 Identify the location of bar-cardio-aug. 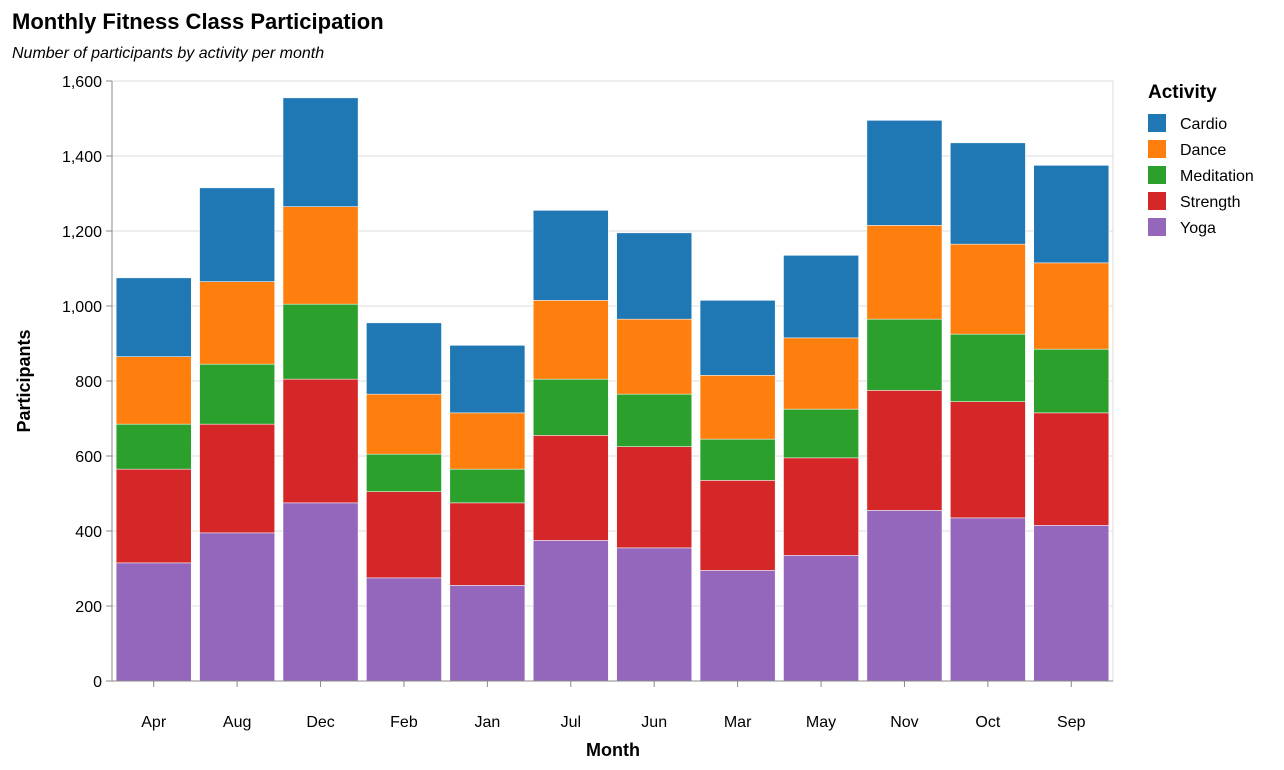
(237, 234).